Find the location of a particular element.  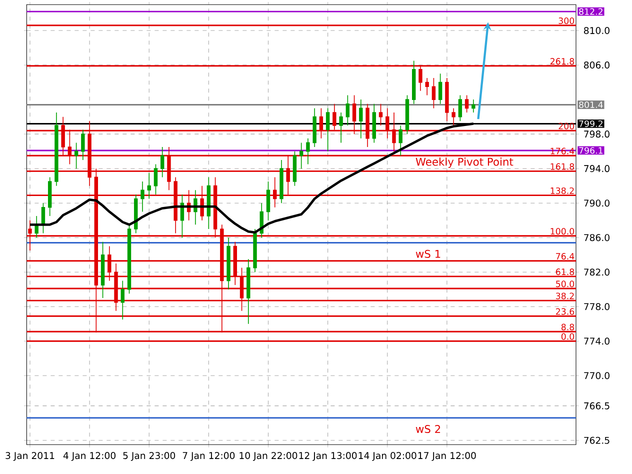

ref-line-label: 799.2 is located at coordinates (590, 123).